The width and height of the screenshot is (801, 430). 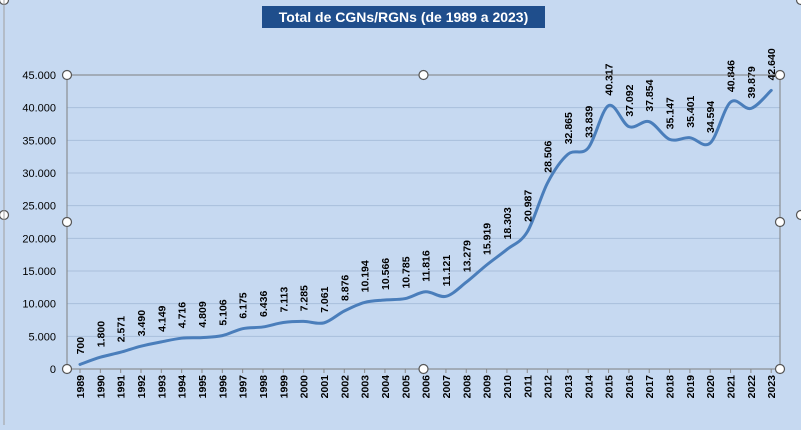 I want to click on data-label: 11.121, so click(x=447, y=271).